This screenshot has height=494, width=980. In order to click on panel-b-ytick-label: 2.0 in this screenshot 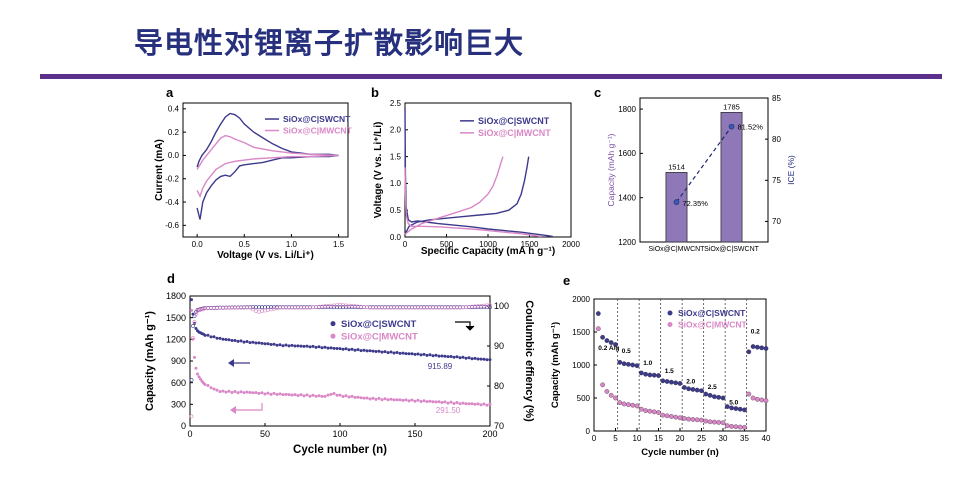, I will do `click(396, 130)`.